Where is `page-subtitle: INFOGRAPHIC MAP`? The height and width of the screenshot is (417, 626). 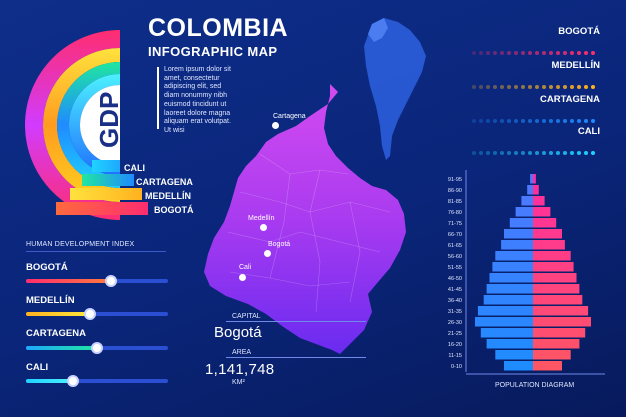 page-subtitle: INFOGRAPHIC MAP is located at coordinates (213, 51).